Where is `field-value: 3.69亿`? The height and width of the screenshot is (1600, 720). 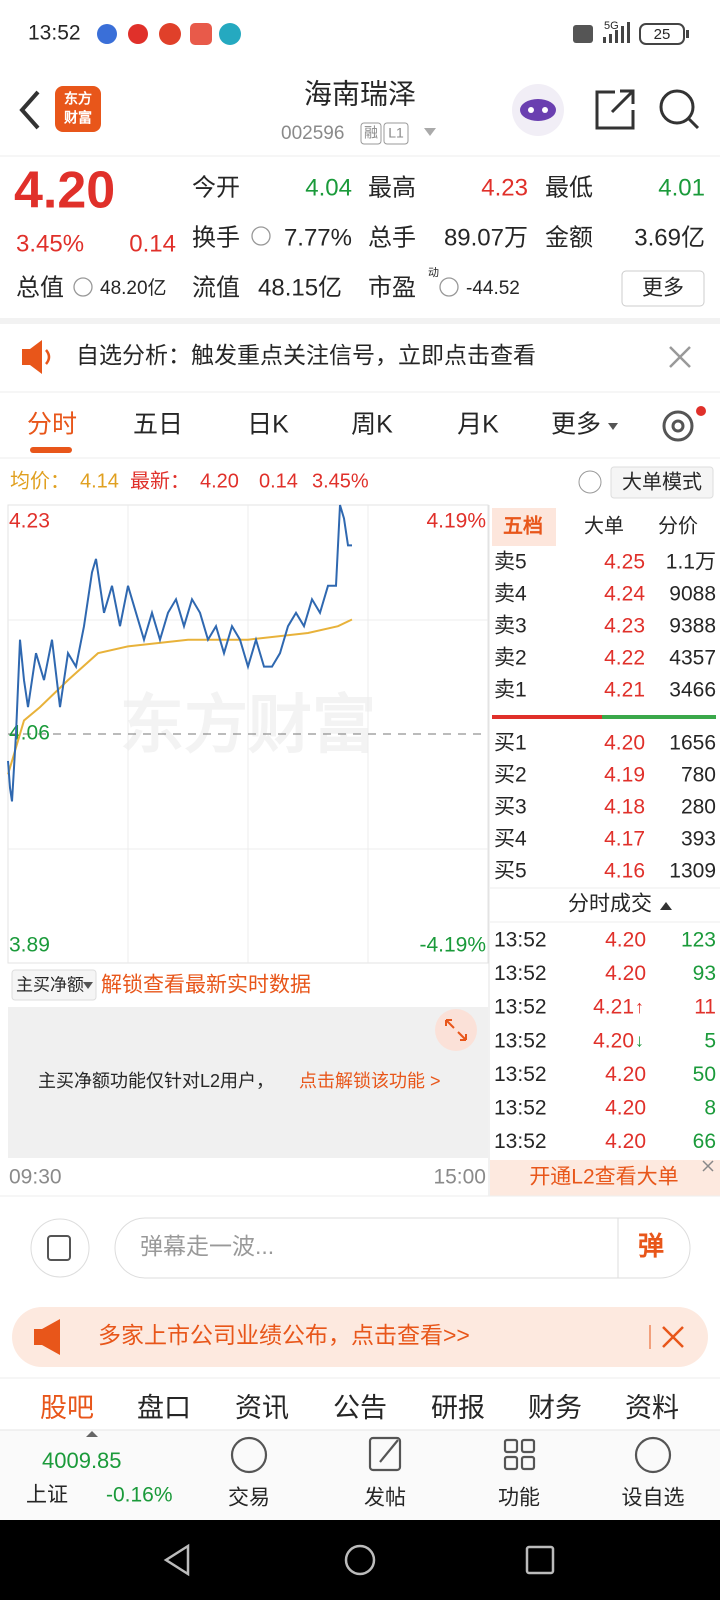
field-value: 3.69亿 is located at coordinates (669, 237).